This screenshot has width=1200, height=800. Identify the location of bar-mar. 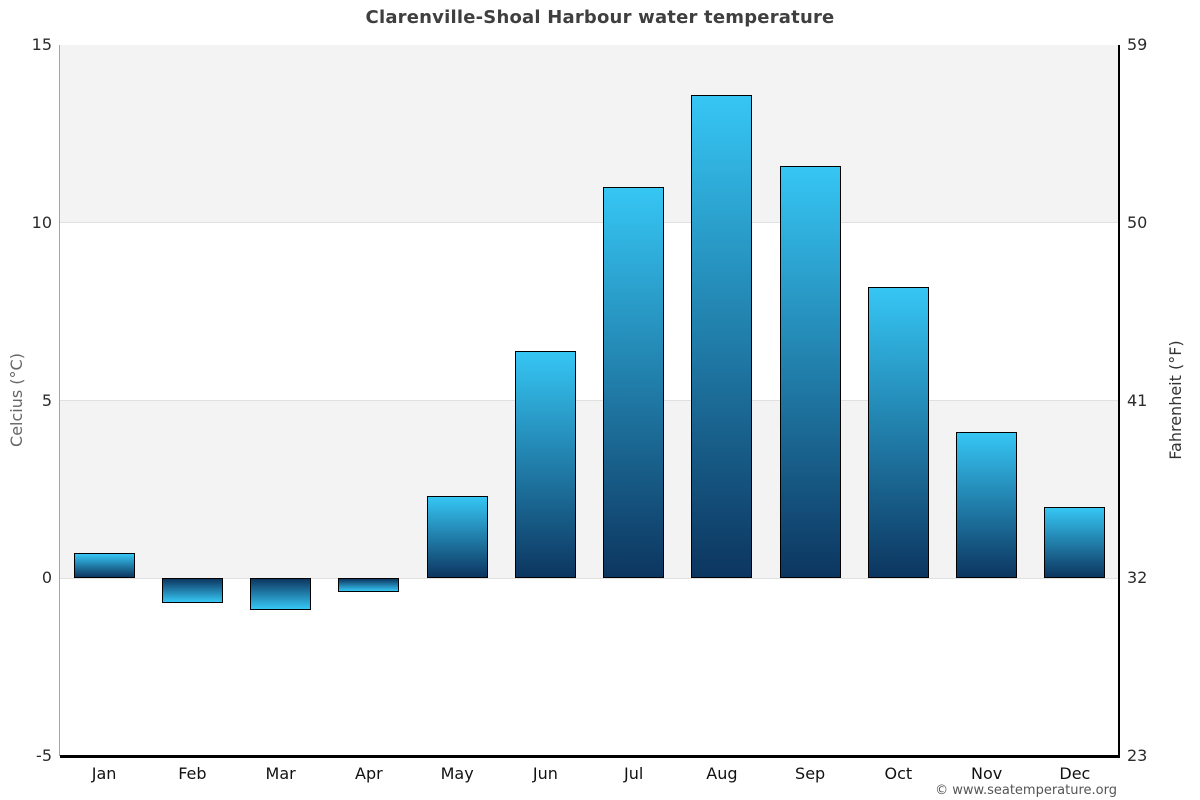
(281, 594).